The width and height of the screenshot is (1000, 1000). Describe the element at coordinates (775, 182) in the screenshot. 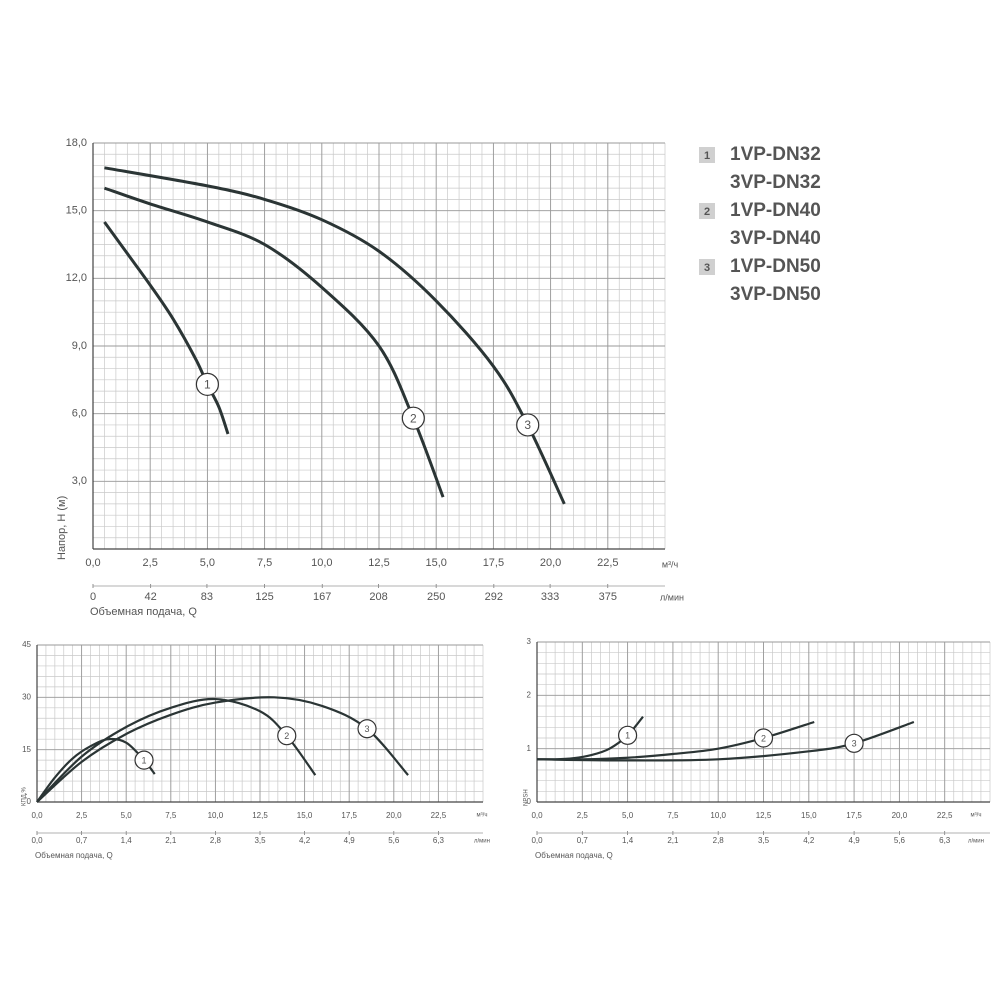

I see `legend-label: 3VP-DN32` at that location.